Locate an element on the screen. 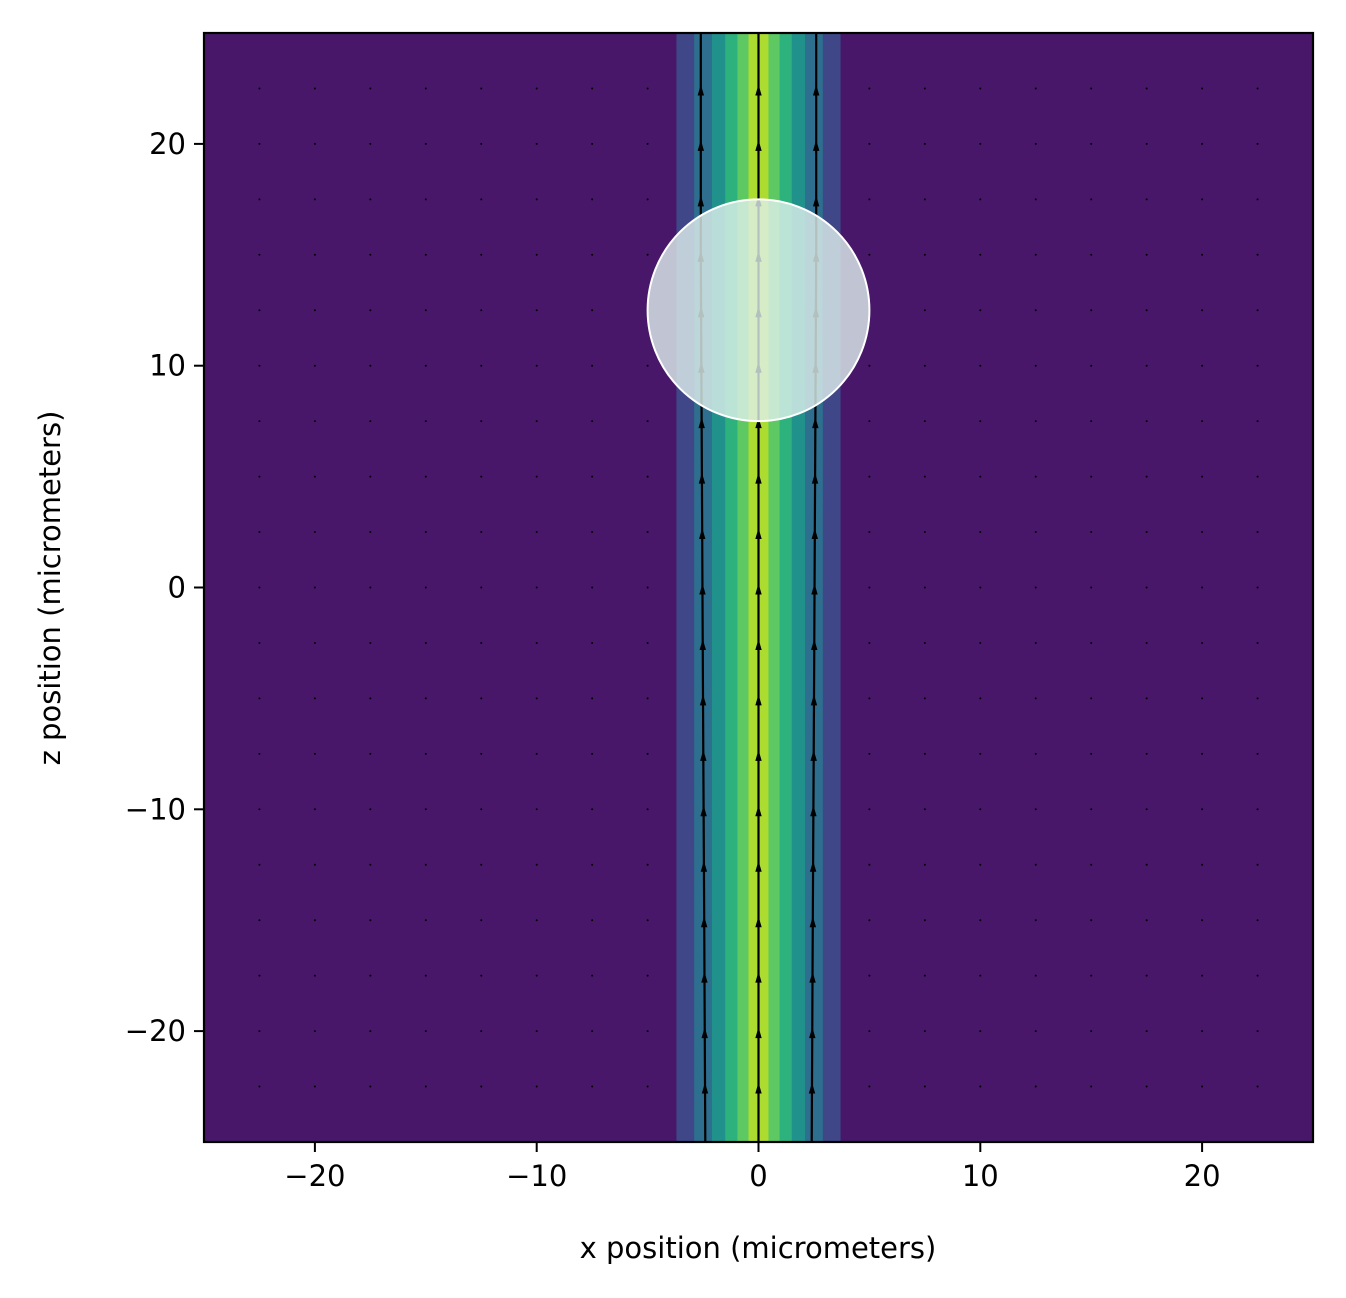 The width and height of the screenshot is (1346, 1298). y-tick-label: 10 is located at coordinates (167, 366).